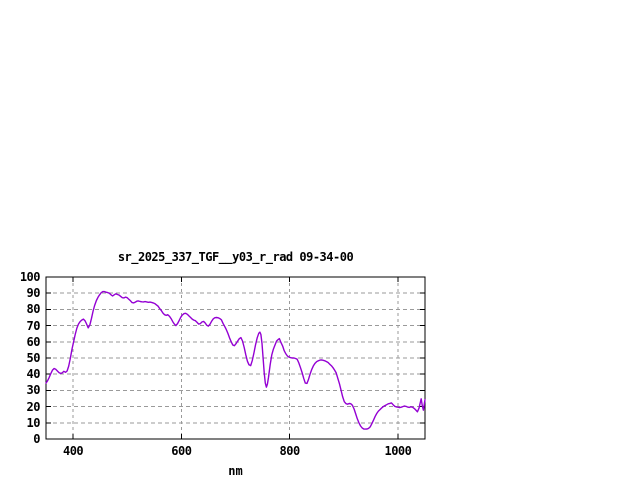  I want to click on x-axis-label: nm, so click(235, 471).